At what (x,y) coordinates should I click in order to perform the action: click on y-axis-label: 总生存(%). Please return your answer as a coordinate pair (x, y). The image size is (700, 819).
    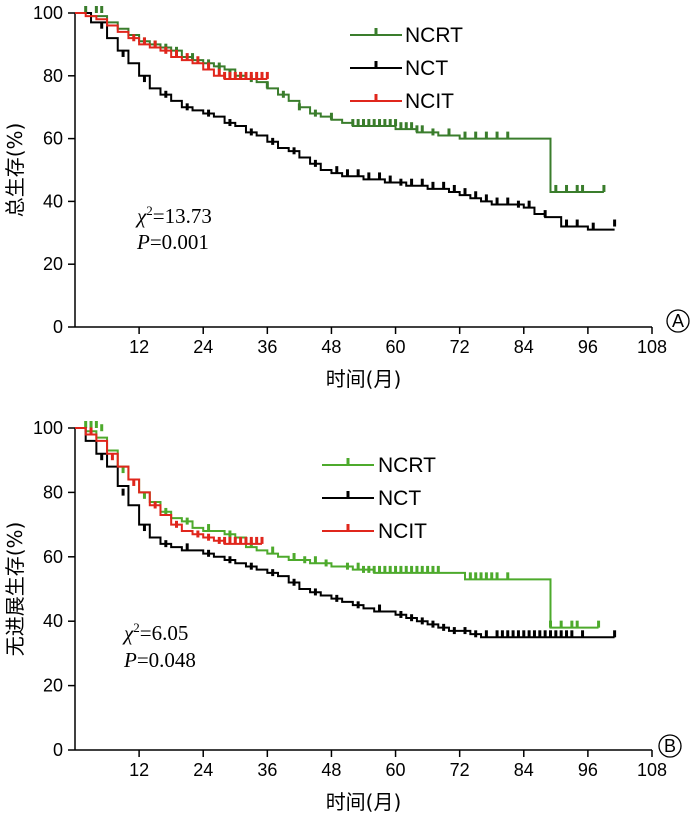
    Looking at the image, I should click on (15, 170).